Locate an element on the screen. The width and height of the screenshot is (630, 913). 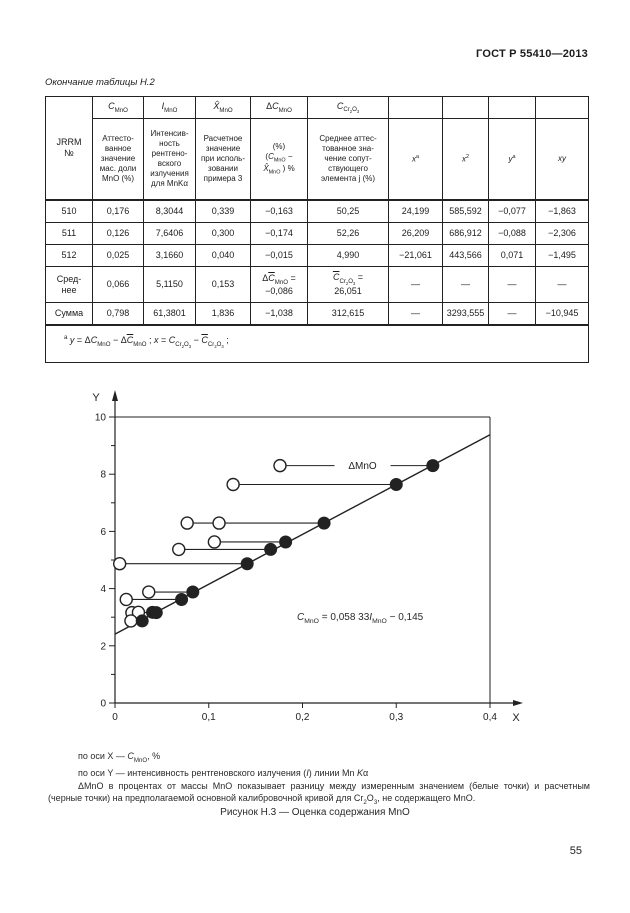
standard-number: ГОСТ Р 55410—2013 is located at coordinates (532, 54).